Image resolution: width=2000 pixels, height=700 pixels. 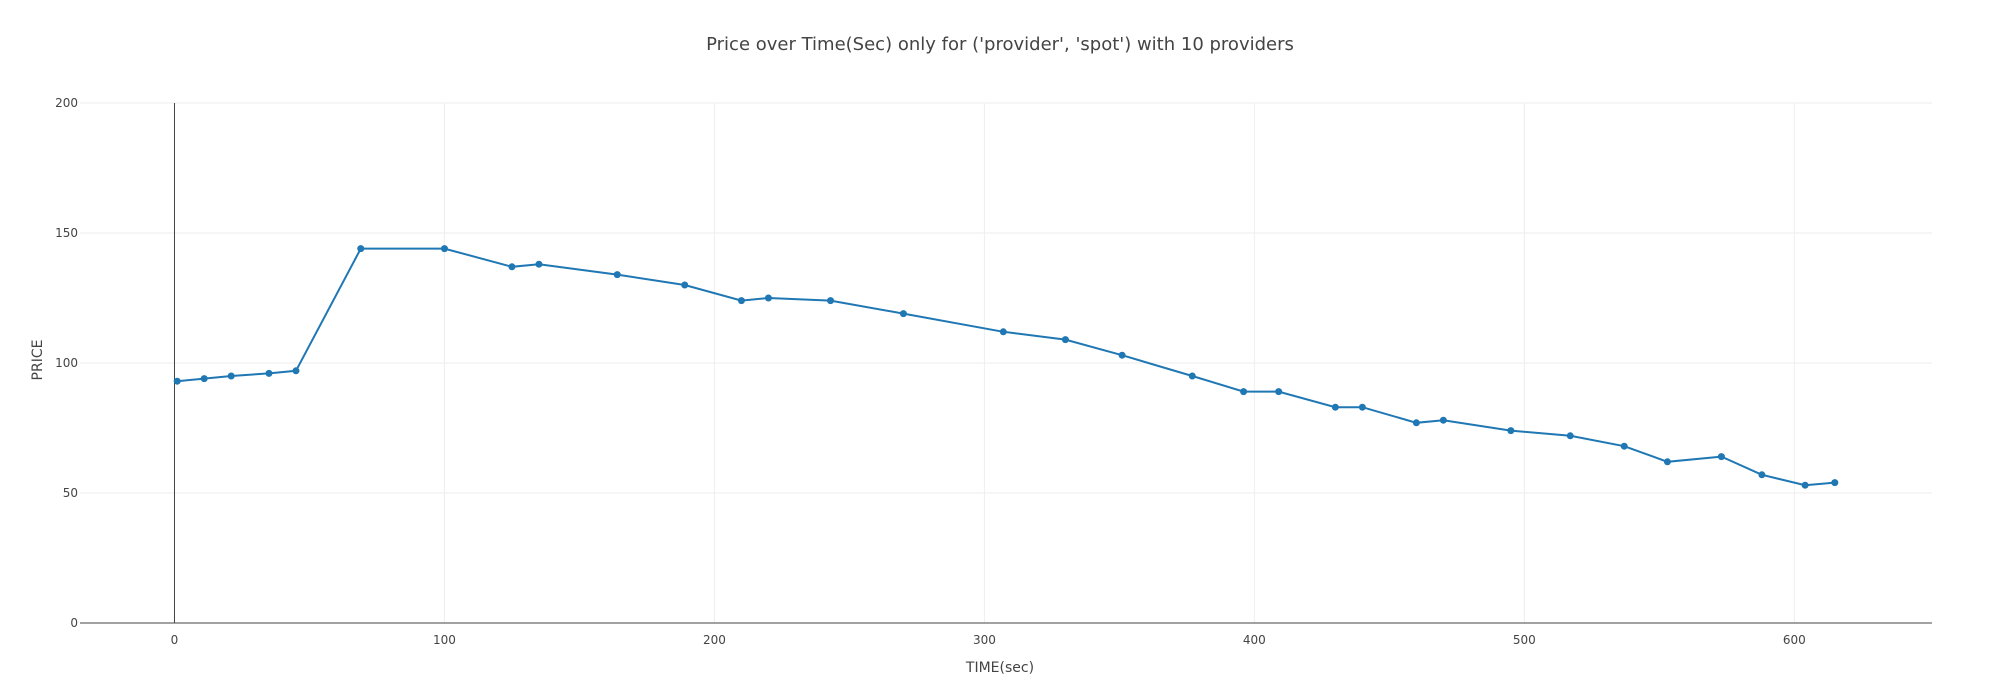 What do you see at coordinates (66, 233) in the screenshot?
I see `y-tick-label: 150` at bounding box center [66, 233].